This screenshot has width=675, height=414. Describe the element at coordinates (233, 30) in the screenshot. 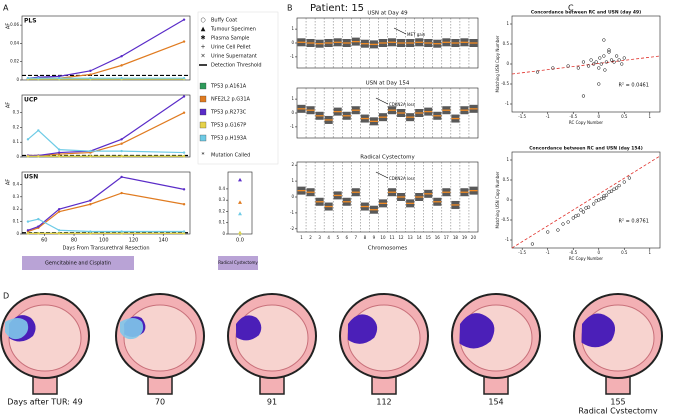

I see `legend-label: Tumour Specimen` at that location.